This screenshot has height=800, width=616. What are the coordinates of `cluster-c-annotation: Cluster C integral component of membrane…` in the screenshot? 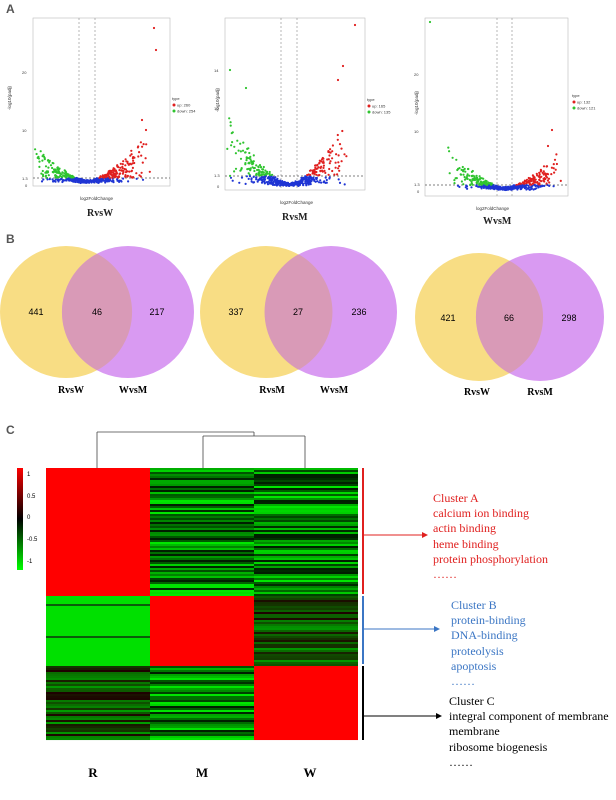 It's located at (529, 732).